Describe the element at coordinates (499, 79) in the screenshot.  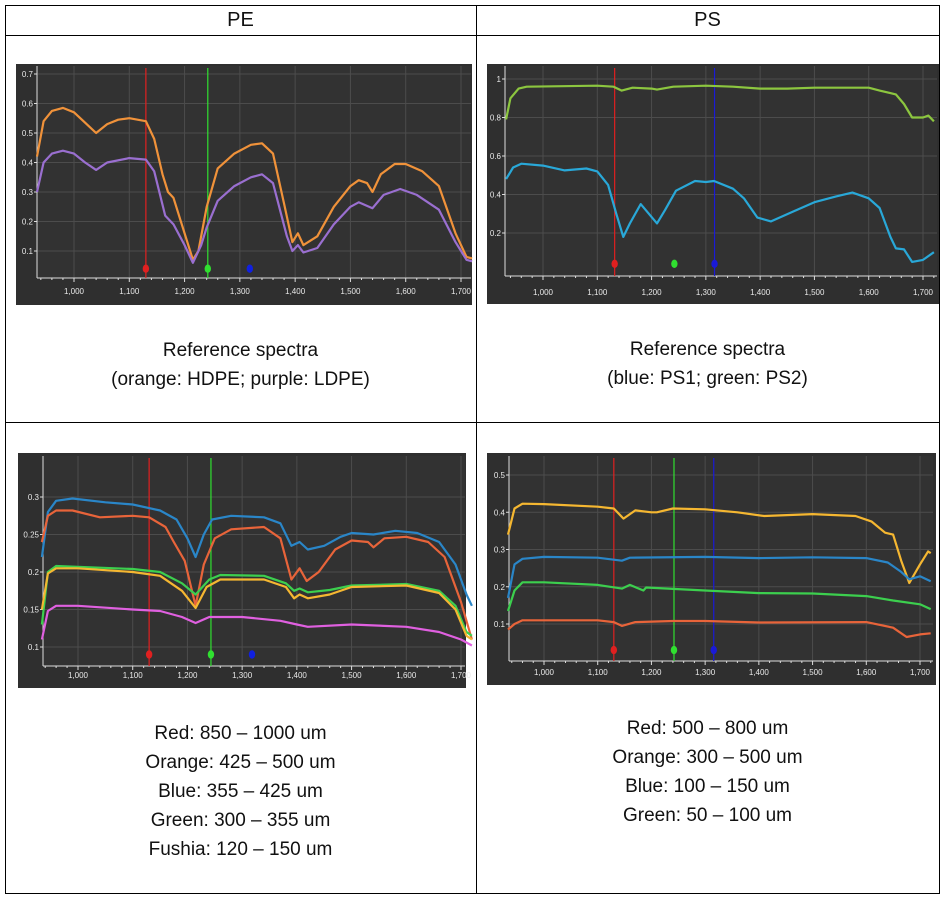
I see `y-tick-label: 1` at that location.